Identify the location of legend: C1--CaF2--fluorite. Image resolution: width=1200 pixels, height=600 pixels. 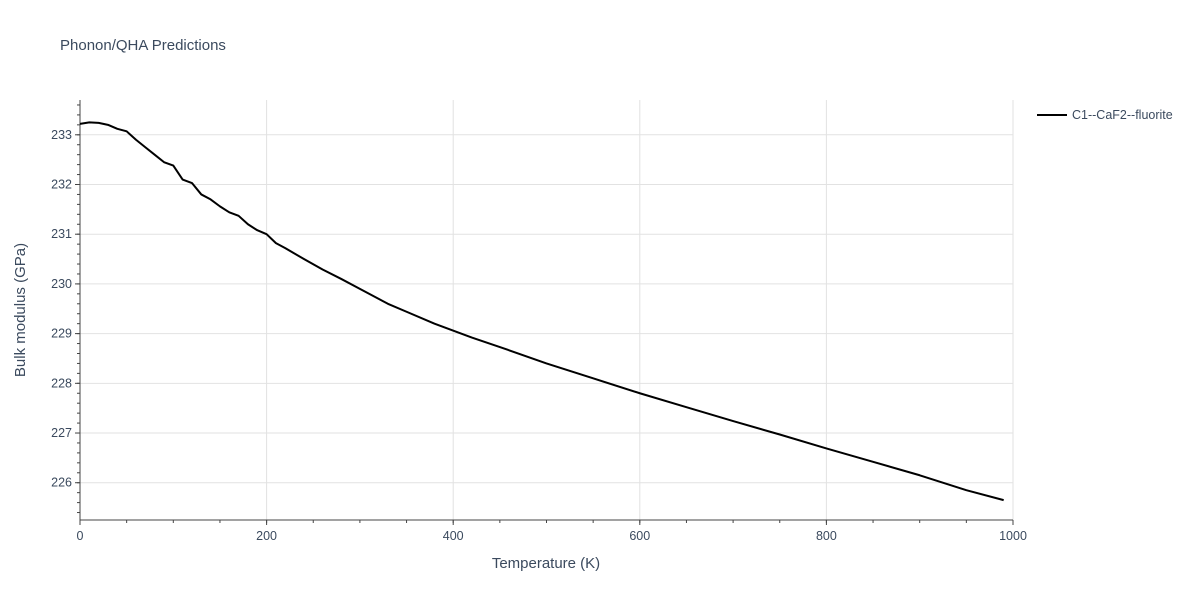
(1105, 115).